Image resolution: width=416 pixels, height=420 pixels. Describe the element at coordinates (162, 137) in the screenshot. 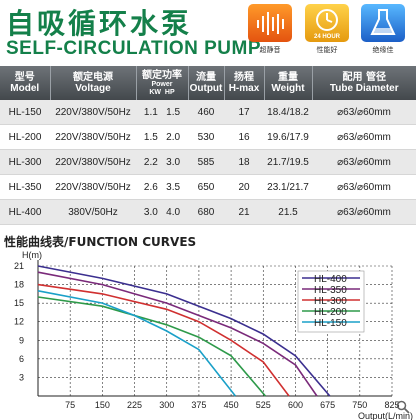

I see `cell-power: 1.5 2.0` at that location.